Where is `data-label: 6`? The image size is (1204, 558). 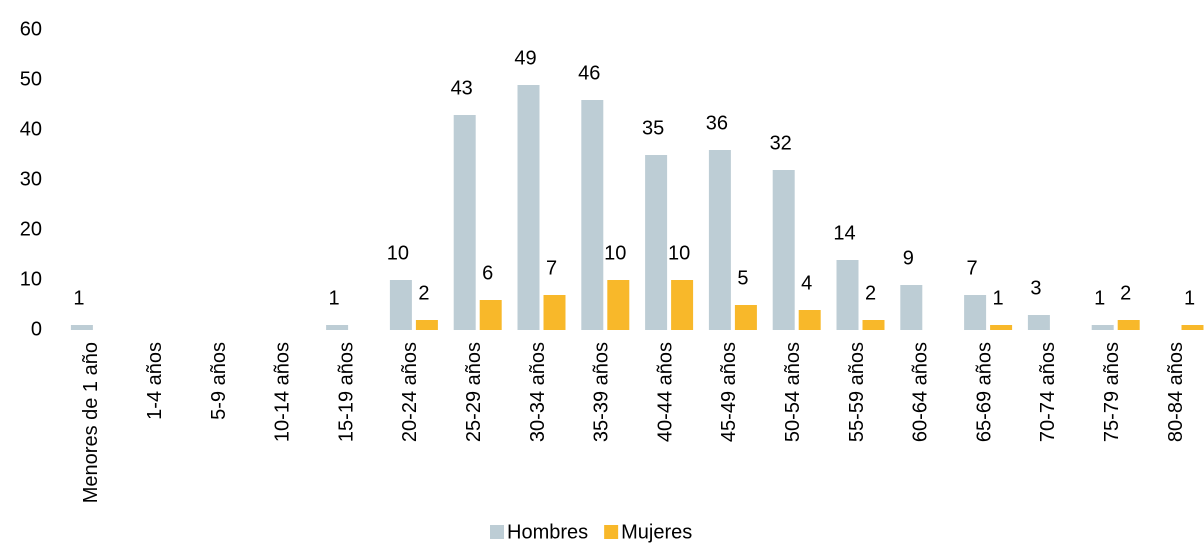 data-label: 6 is located at coordinates (487, 273).